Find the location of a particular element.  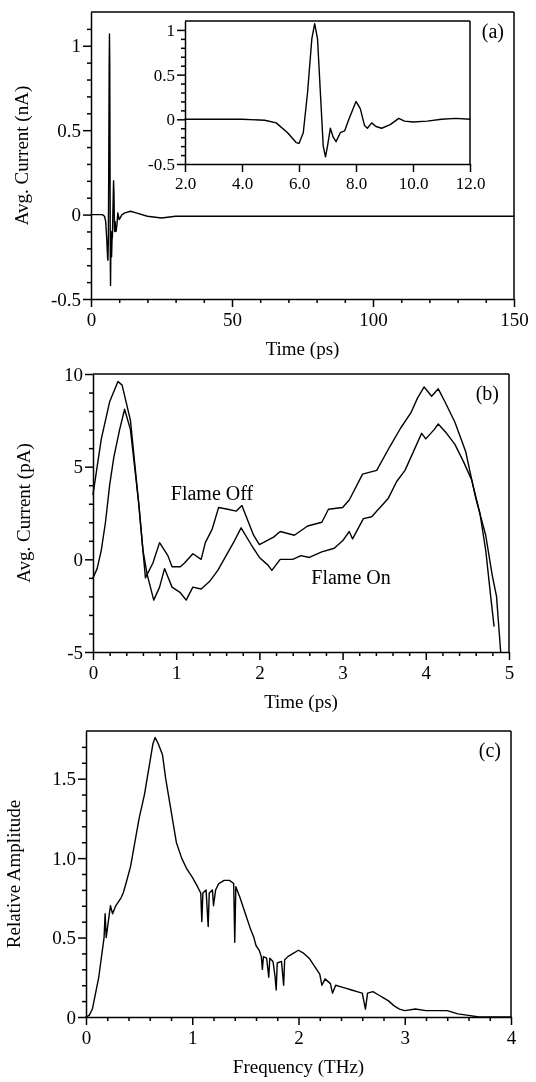

y-axis-title: Avg. Current (nA) is located at coordinates (22, 155).